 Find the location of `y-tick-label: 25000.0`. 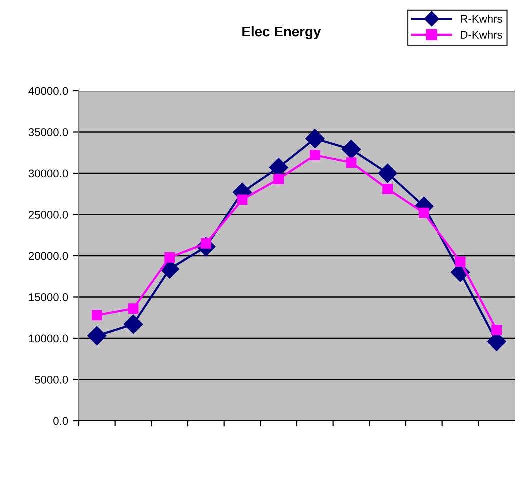

y-tick-label: 25000.0 is located at coordinates (48, 215).